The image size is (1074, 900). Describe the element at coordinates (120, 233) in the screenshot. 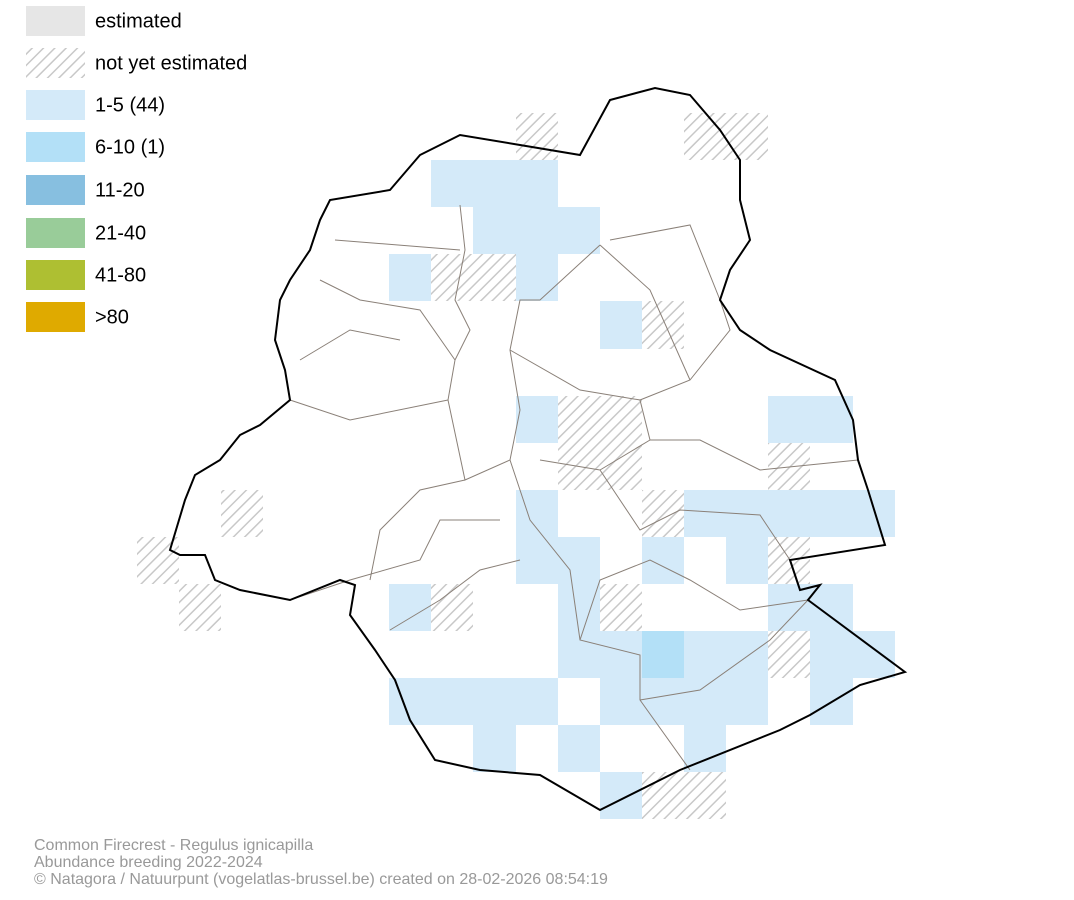

I see `legend-label: 21-40` at that location.